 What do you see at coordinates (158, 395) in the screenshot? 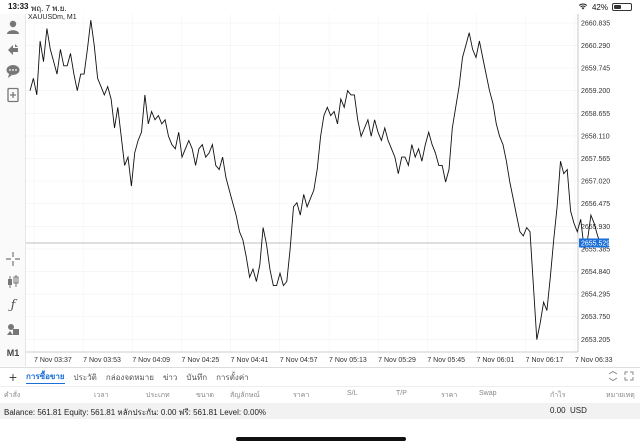
I see `col-type: ประเภท` at bounding box center [158, 395].